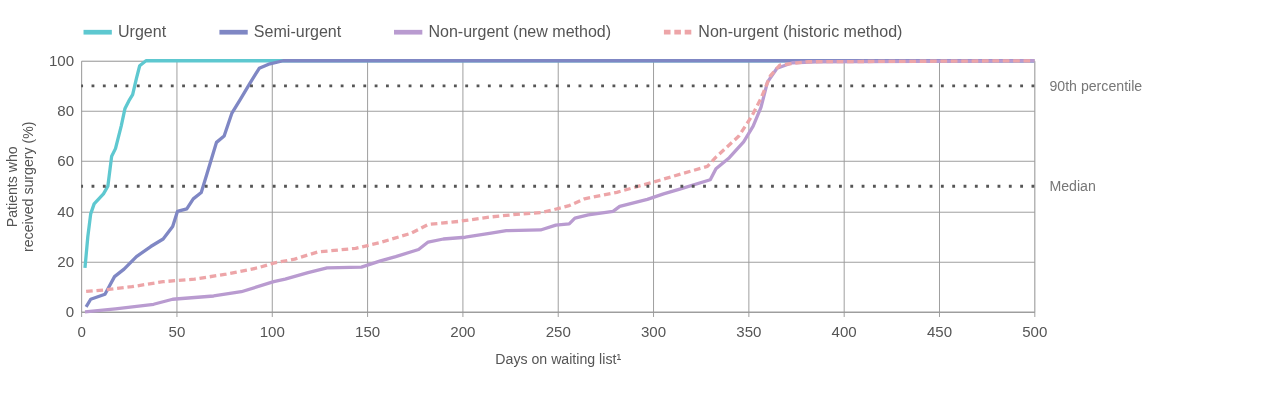 The height and width of the screenshot is (412, 1275). I want to click on x-tick-label: 500, so click(1035, 331).